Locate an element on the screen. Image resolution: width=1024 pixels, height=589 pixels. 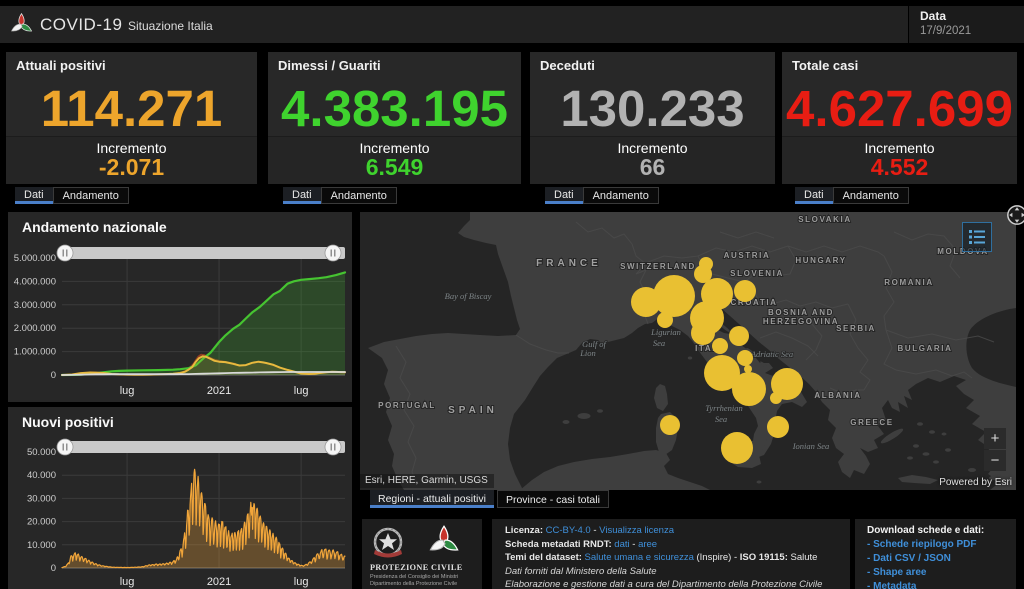
country-label: BULGARIA is located at coordinates (924, 348).